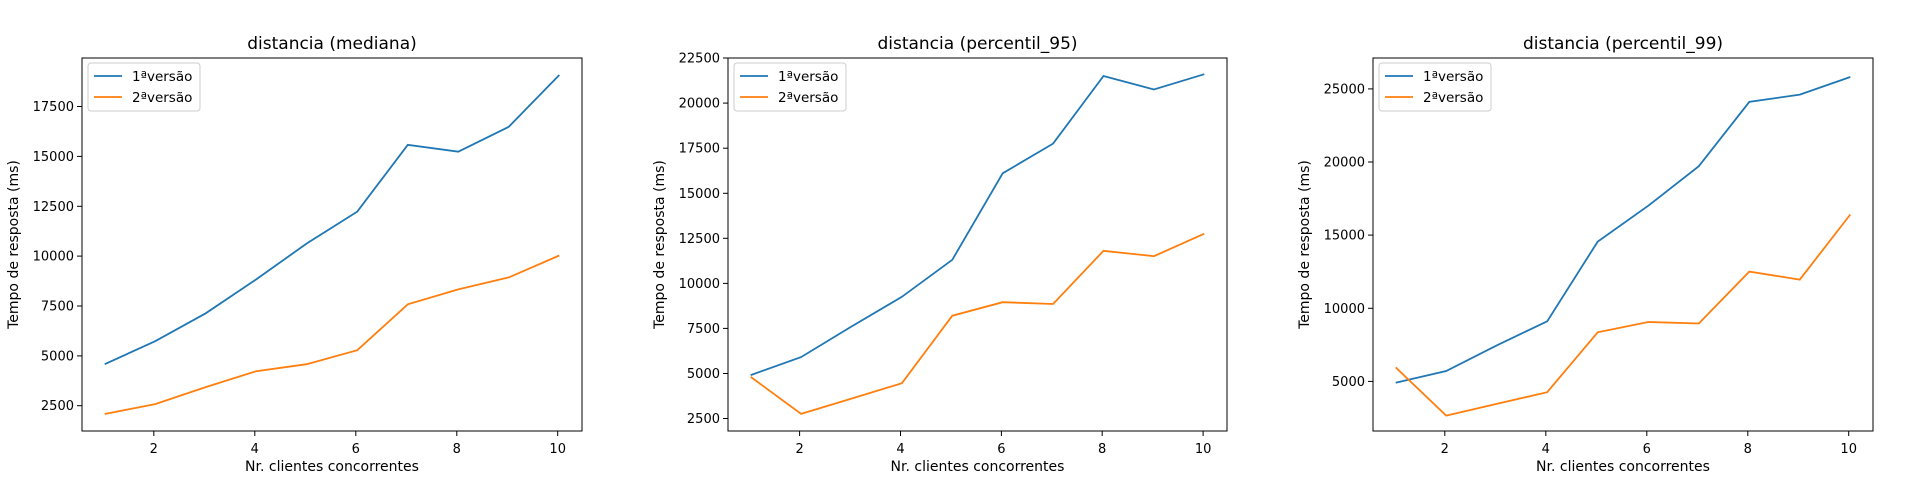  Describe the element at coordinates (332, 44) in the screenshot. I see `chart-title: distancia (mediana)` at that location.